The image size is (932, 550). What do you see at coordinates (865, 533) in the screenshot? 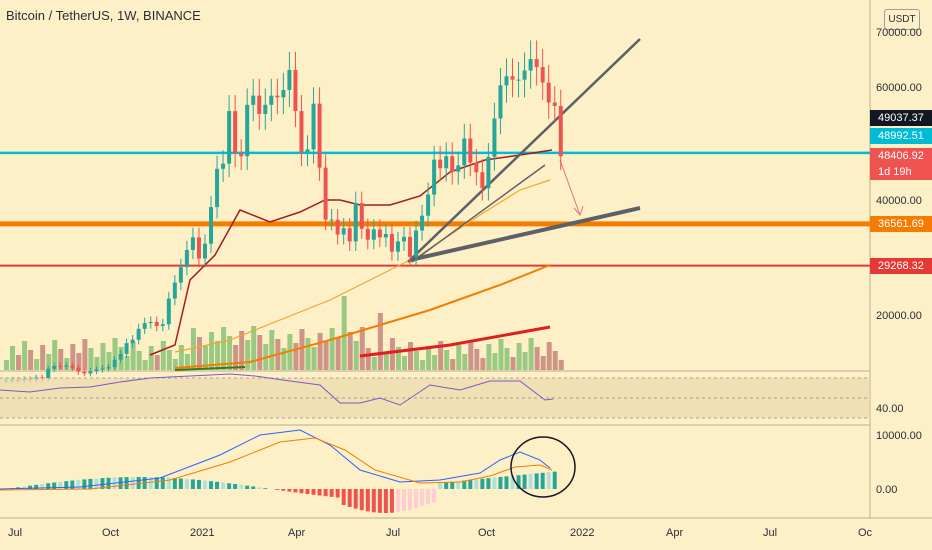
I see `time-axis-label: Oc` at bounding box center [865, 533].